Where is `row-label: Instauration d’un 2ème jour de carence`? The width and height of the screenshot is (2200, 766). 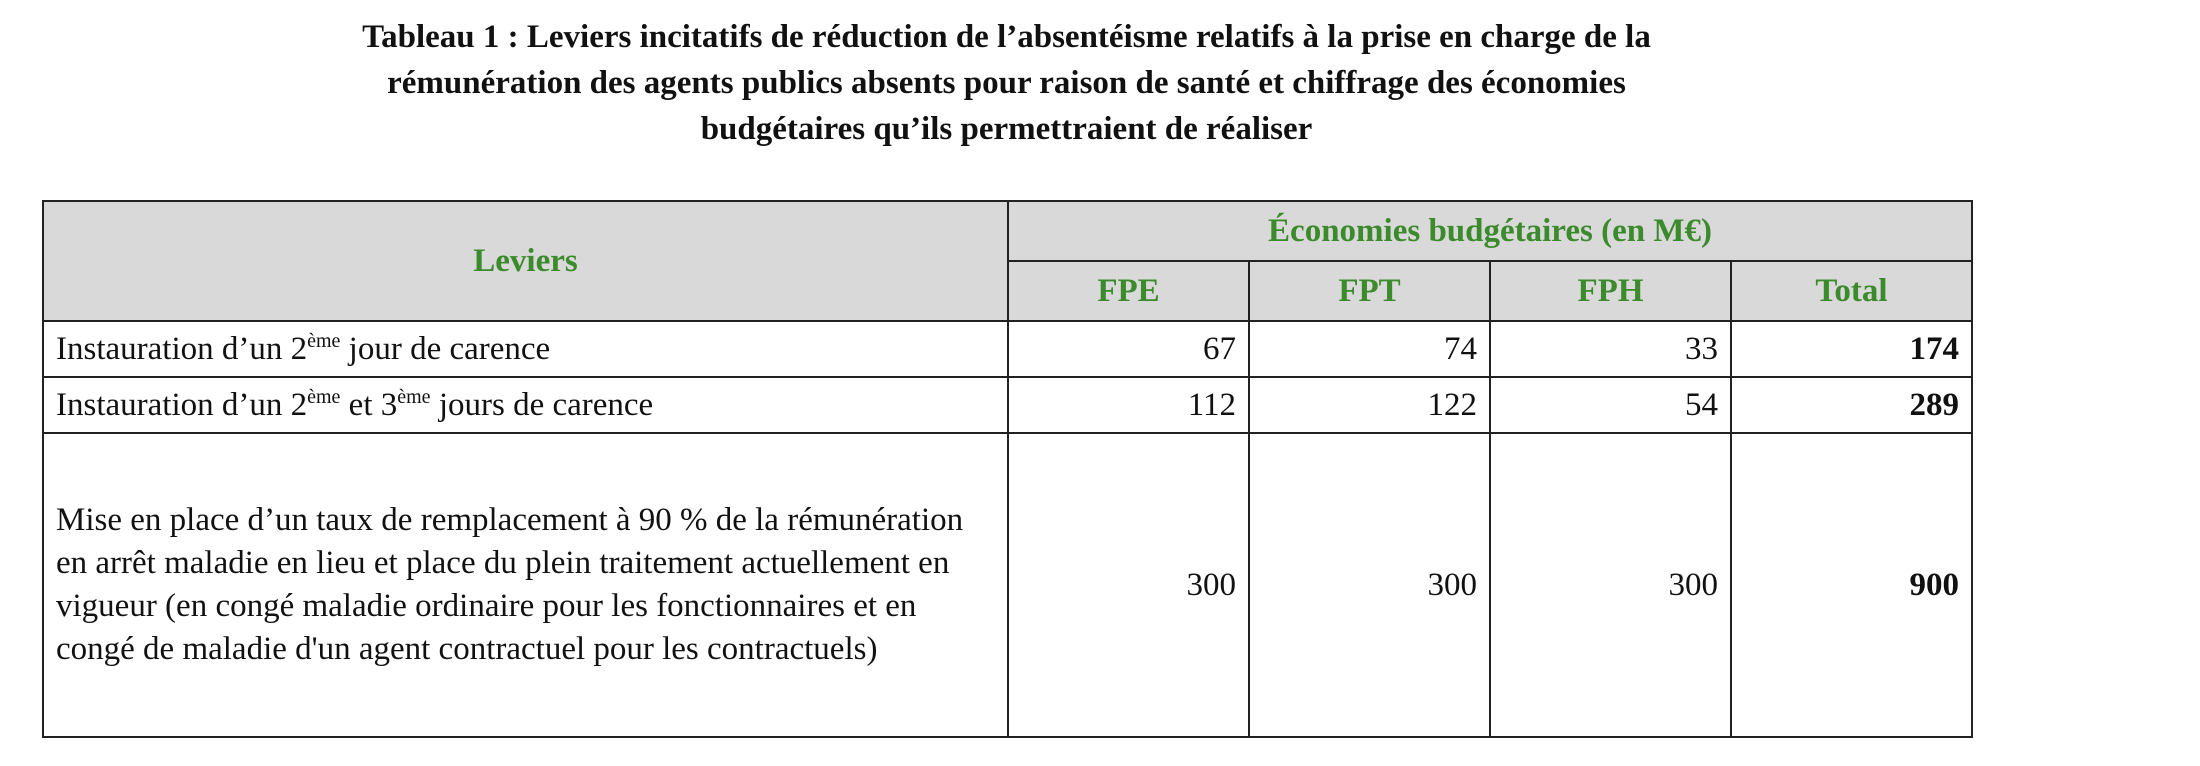
row-label: Instauration d’un 2ème jour de carence is located at coordinates (525, 349).